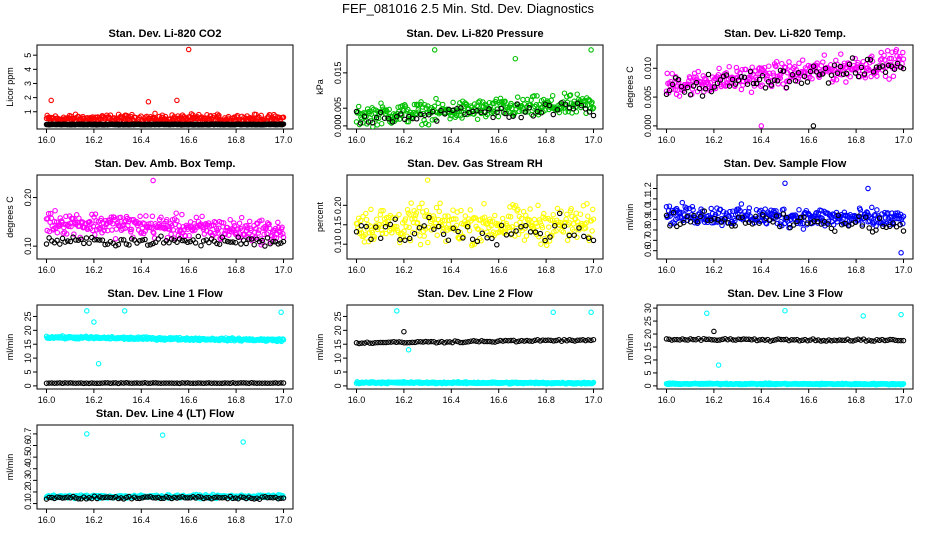 The width and height of the screenshot is (936, 540). I want to click on x-tick-label: 16.0, so click(357, 270).